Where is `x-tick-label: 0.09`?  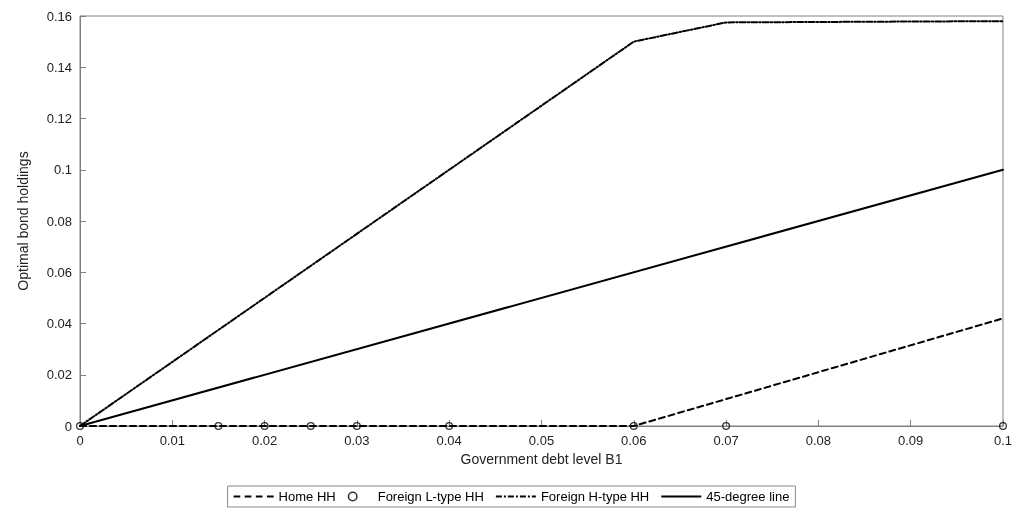 x-tick-label: 0.09 is located at coordinates (911, 440).